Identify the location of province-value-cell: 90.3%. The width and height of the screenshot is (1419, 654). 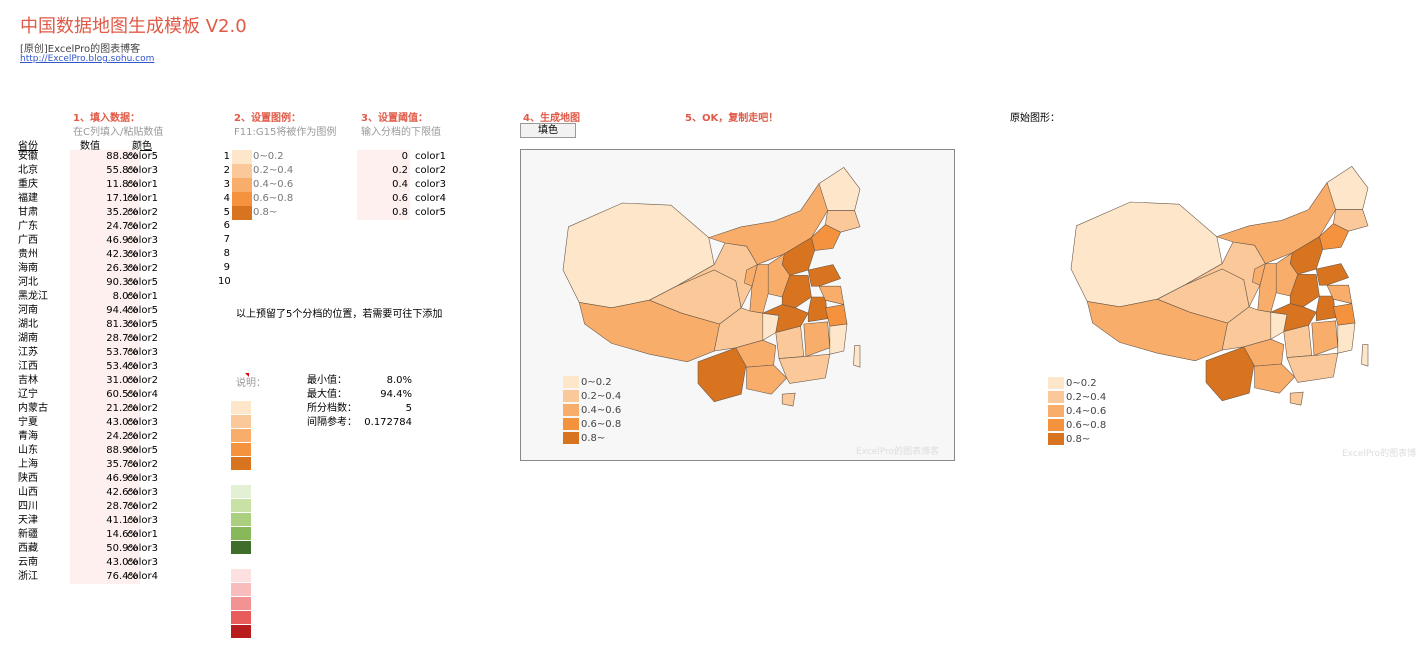
(105, 283).